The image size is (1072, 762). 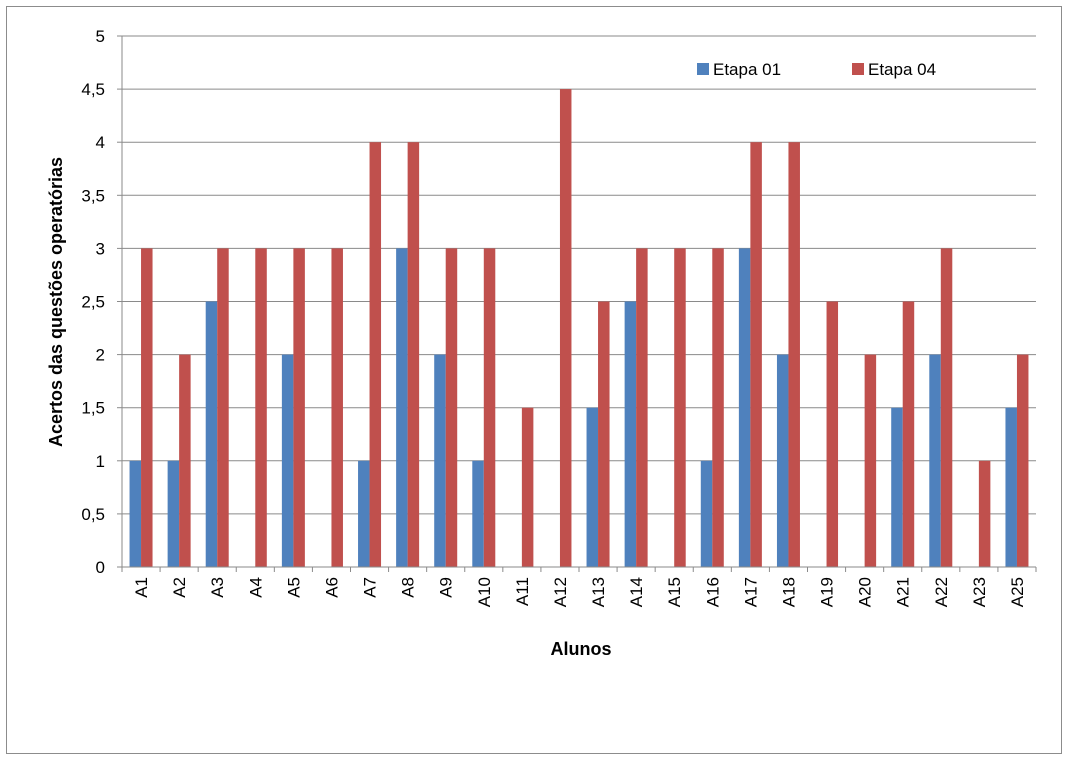 What do you see at coordinates (484, 592) in the screenshot?
I see `x-tick-label: A10` at bounding box center [484, 592].